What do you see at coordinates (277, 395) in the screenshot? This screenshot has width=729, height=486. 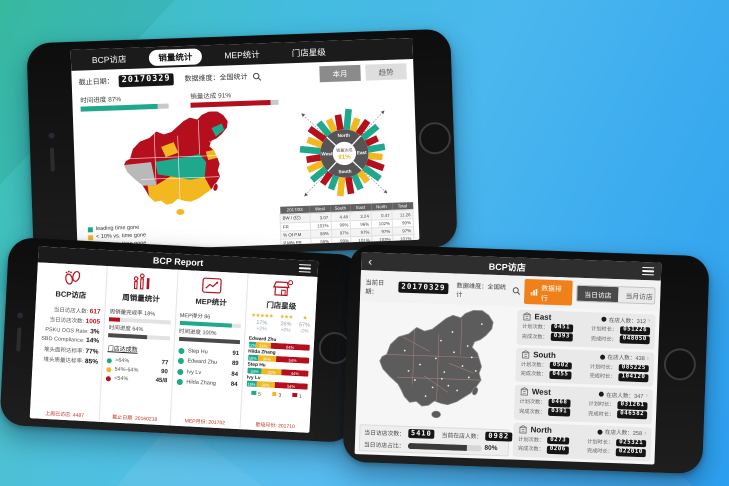 I see `rating-legend: 5 3 1` at bounding box center [277, 395].